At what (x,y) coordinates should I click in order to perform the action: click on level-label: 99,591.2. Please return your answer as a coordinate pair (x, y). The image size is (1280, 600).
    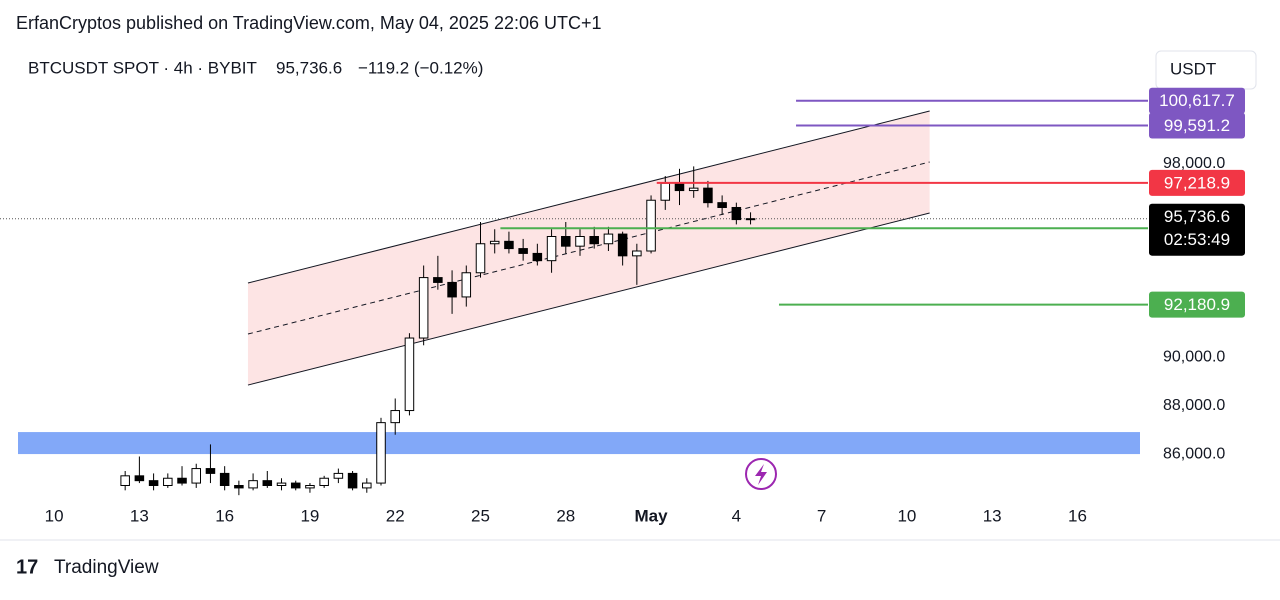
    Looking at the image, I should click on (1197, 125).